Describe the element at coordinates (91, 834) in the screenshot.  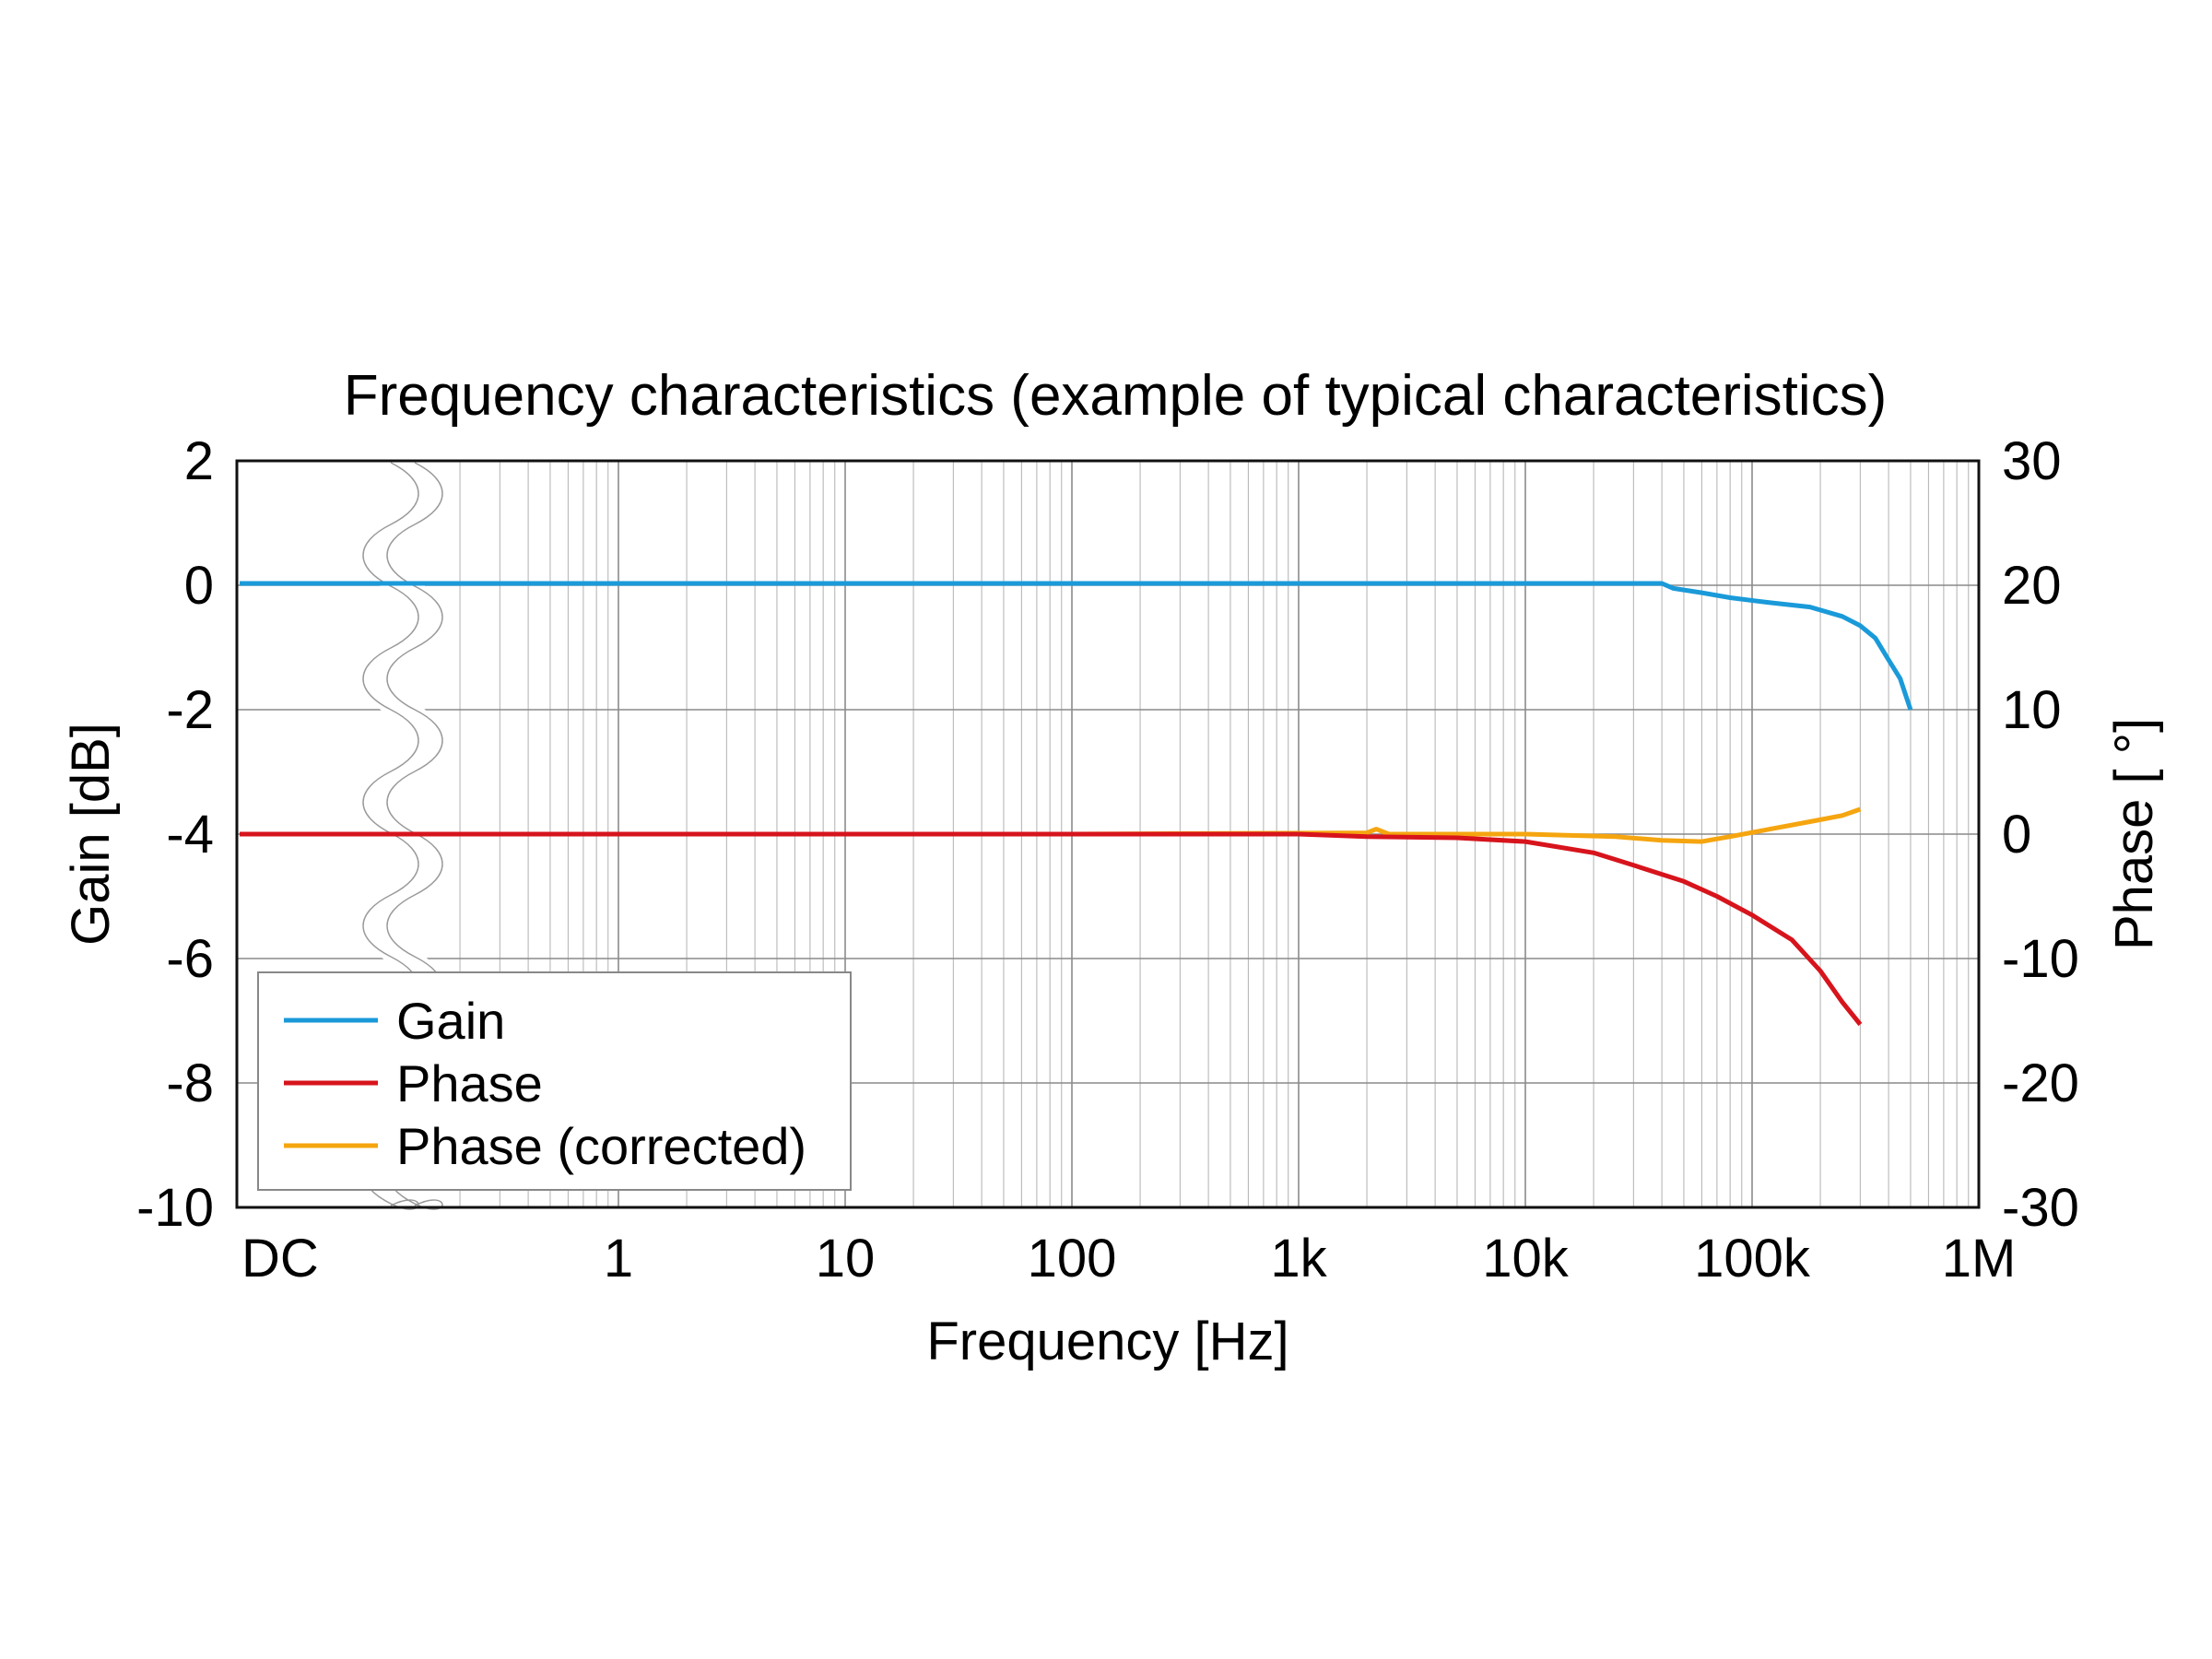
I see `y-axis-label: Gain [dB]` at that location.